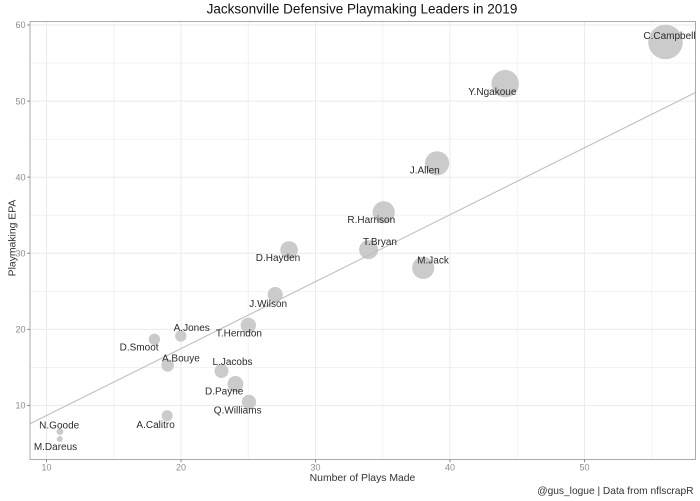 This screenshot has height=501, width=700. I want to click on svg-text: Playmaking EPA, so click(13, 238).